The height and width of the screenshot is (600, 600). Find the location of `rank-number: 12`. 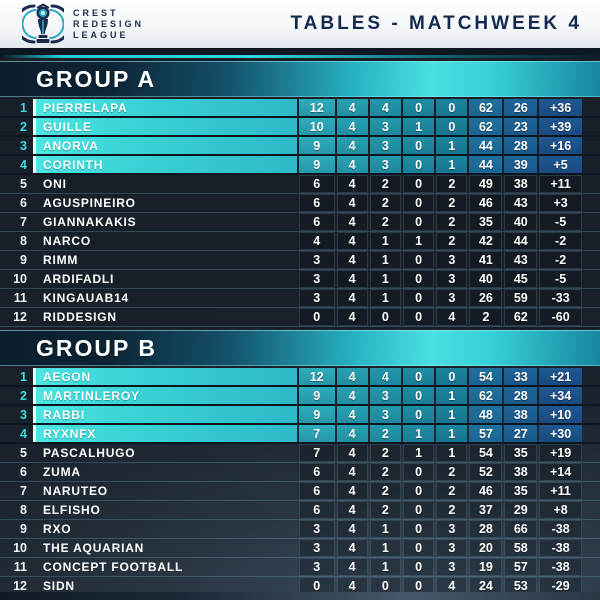

rank-number: 12 is located at coordinates (20, 317).